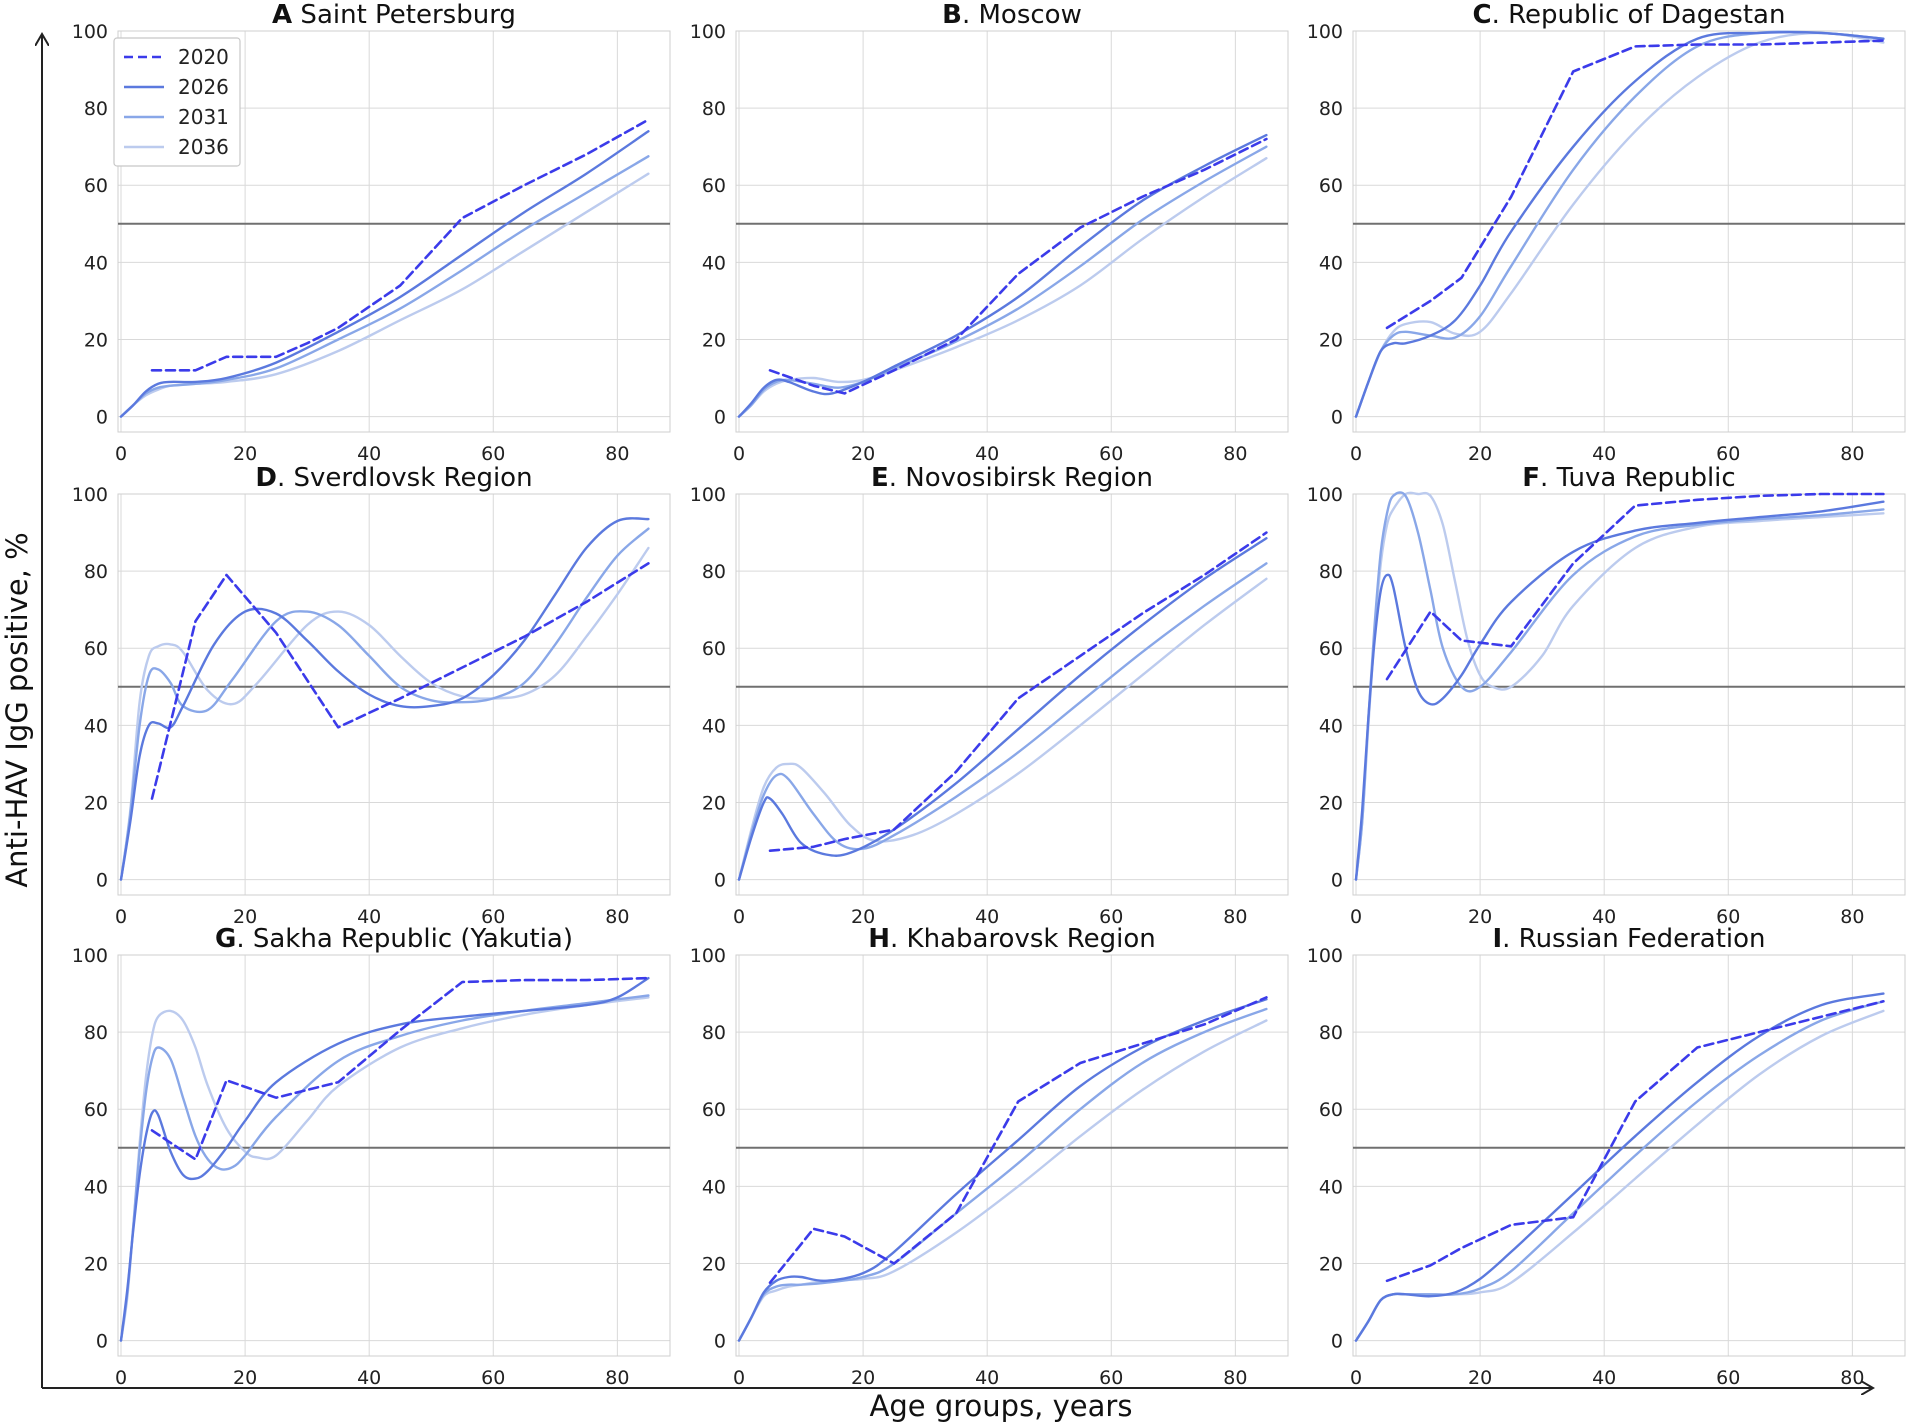 The height and width of the screenshot is (1424, 1907). What do you see at coordinates (225, 939) in the screenshot?
I see `panel-letter: G` at bounding box center [225, 939].